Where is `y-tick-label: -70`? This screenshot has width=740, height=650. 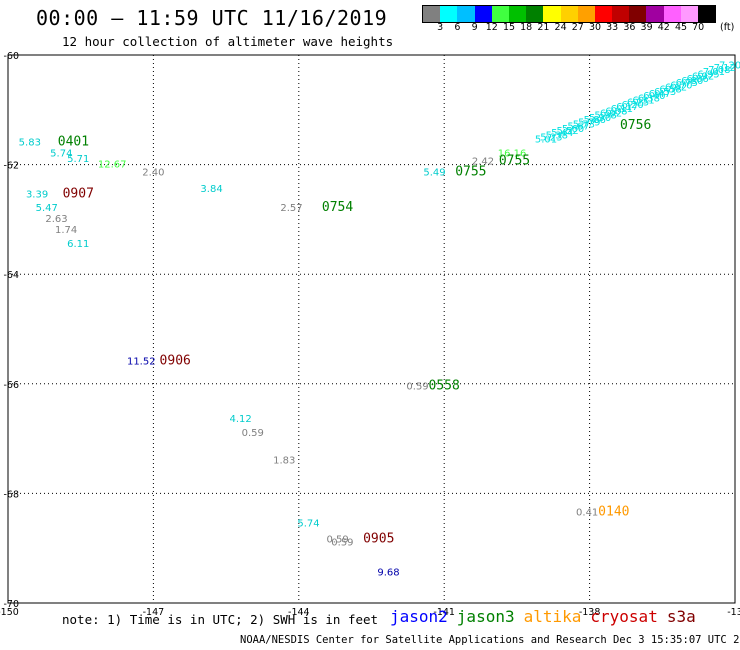
y-tick-label: -70 is located at coordinates (11, 604).